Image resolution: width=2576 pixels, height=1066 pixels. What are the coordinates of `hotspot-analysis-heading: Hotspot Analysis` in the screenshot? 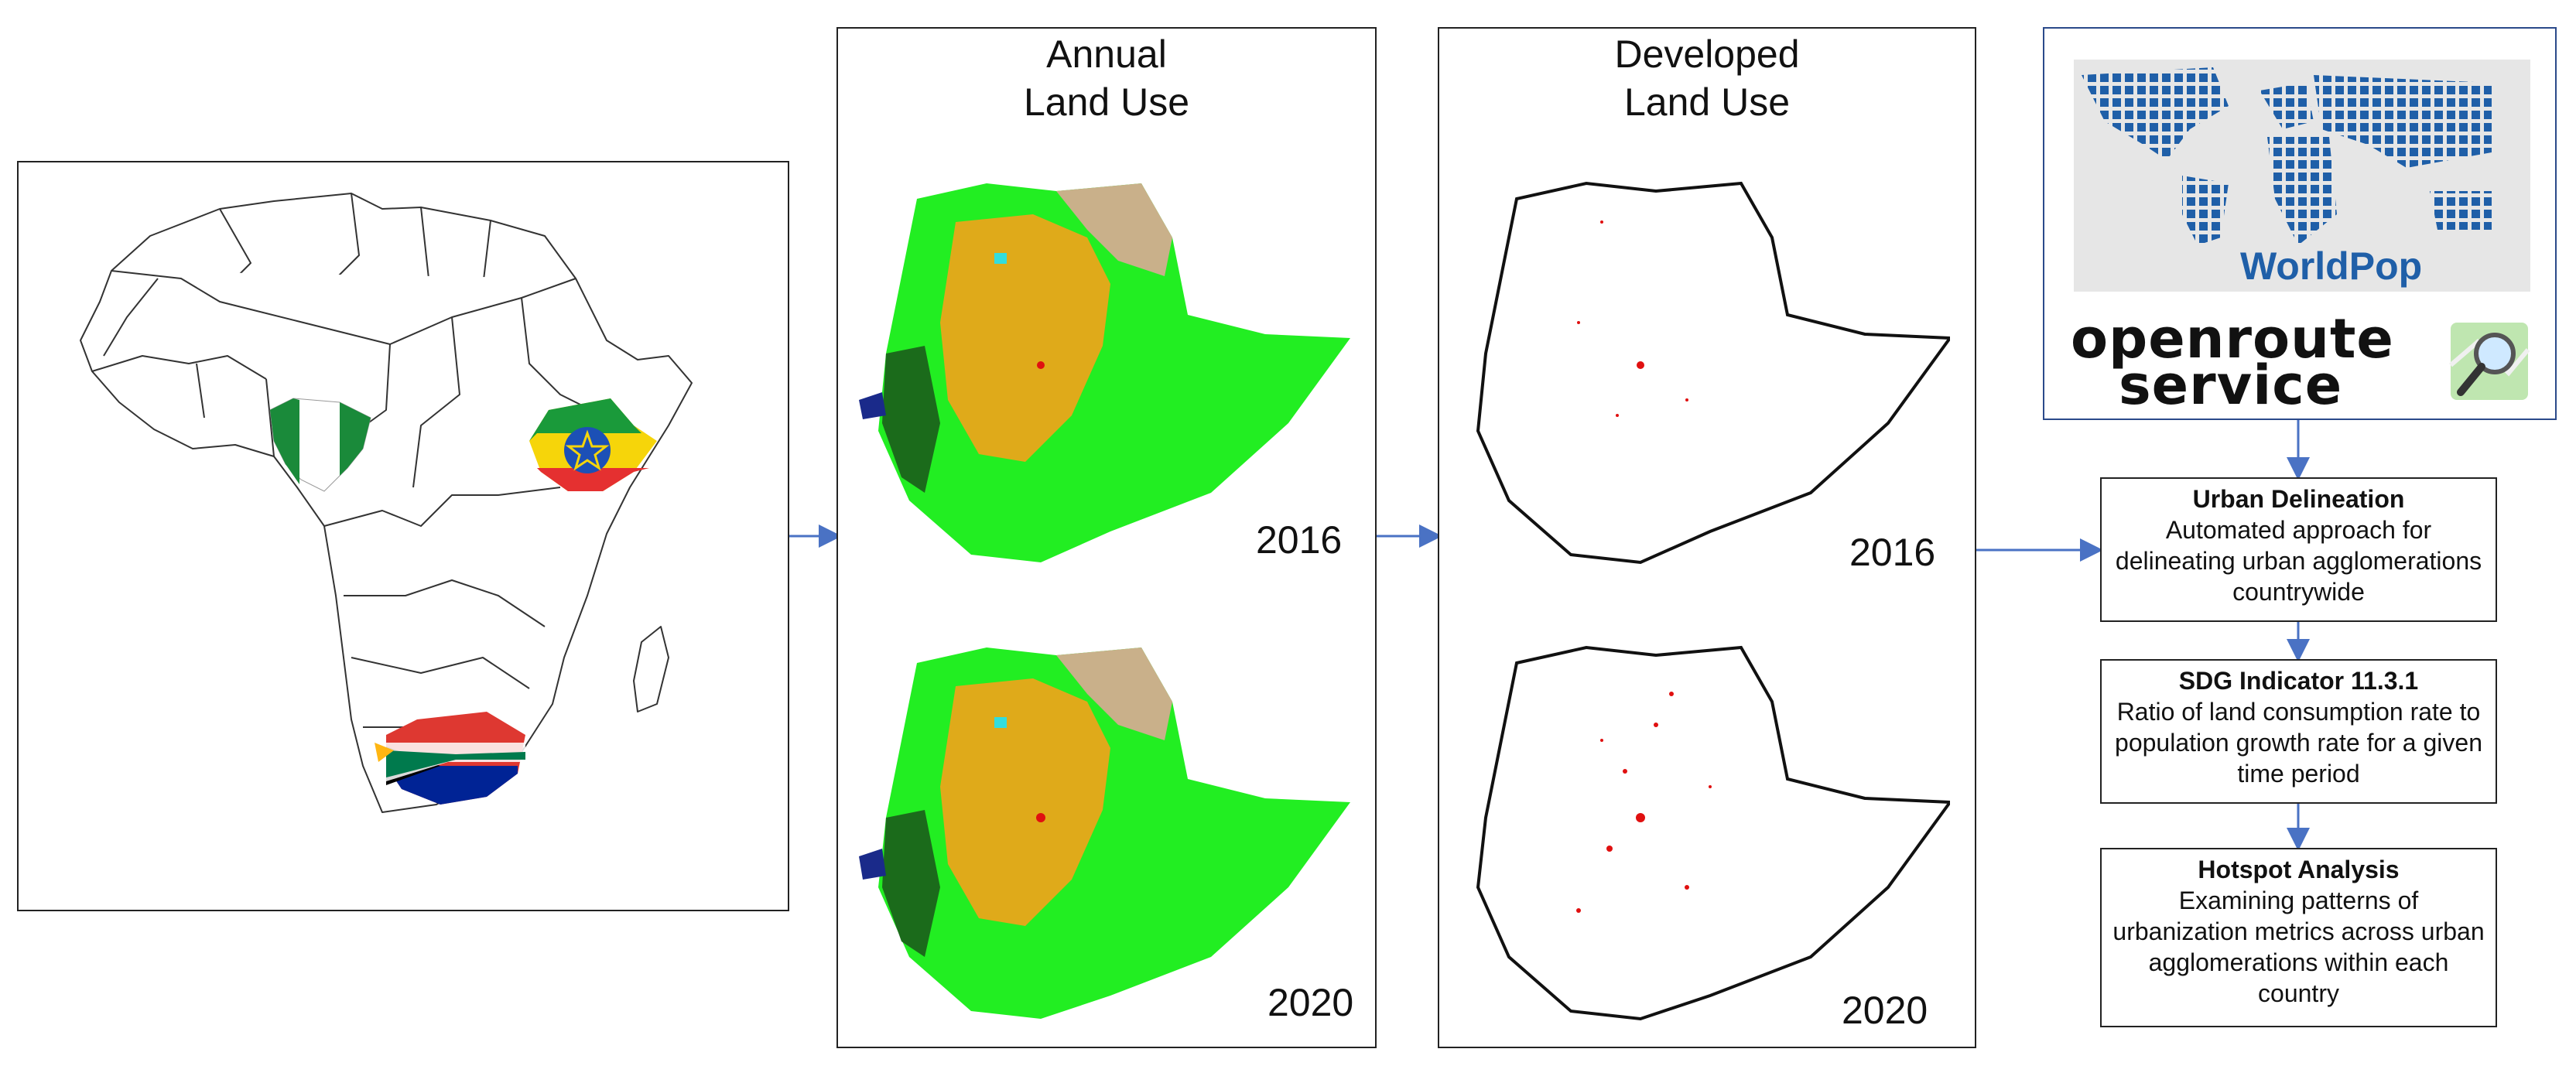 It's located at (2299, 870).